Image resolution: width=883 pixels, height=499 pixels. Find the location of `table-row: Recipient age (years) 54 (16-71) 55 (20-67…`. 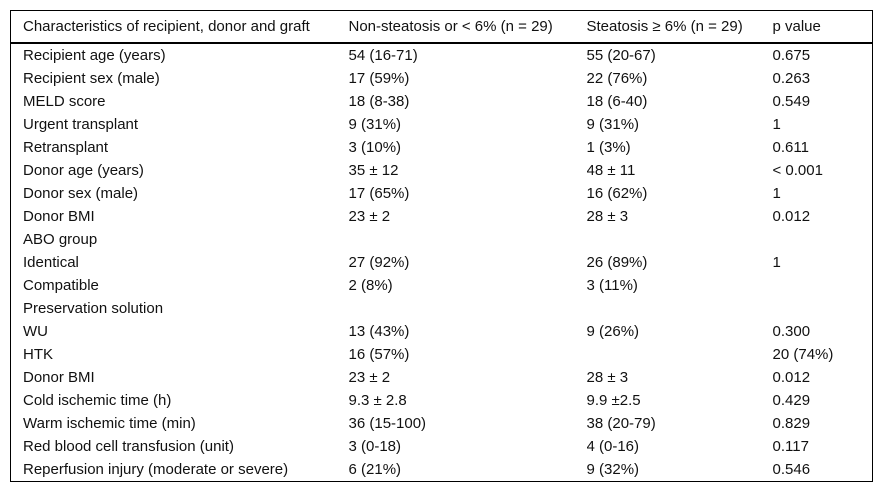

table-row: Recipient age (years) 54 (16-71) 55 (20-67… is located at coordinates (442, 55).